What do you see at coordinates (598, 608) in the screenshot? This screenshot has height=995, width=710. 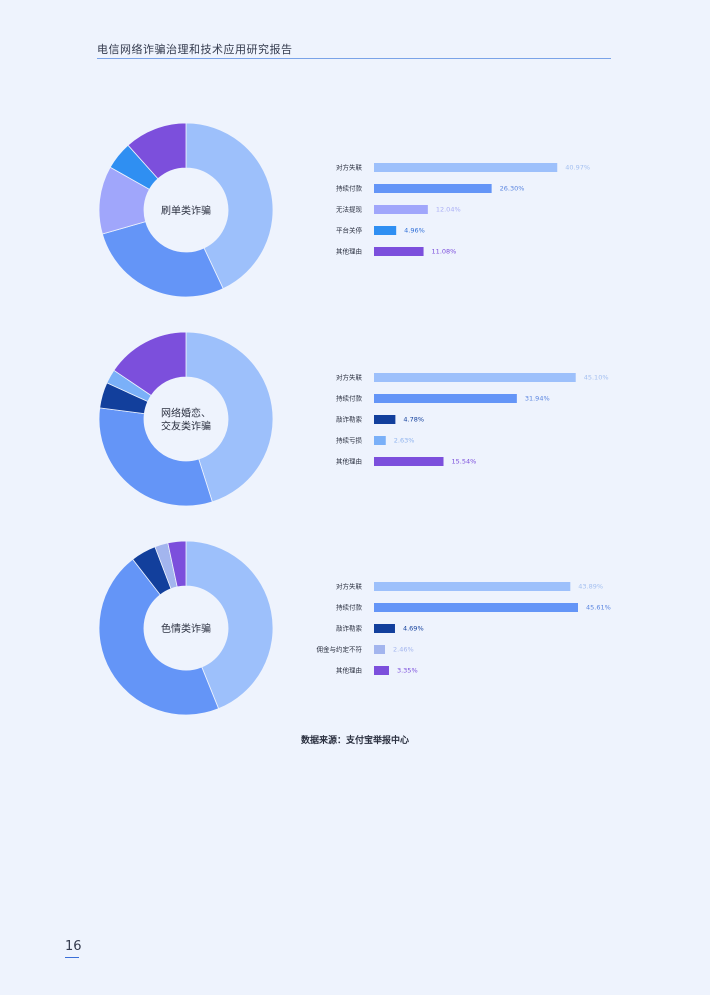 I see `bar-value-label: 45.61%` at bounding box center [598, 608].